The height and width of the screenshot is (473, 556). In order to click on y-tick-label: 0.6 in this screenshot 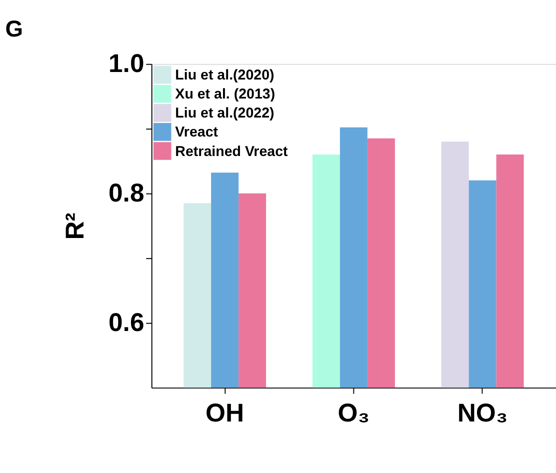, I will do `click(126, 322)`.